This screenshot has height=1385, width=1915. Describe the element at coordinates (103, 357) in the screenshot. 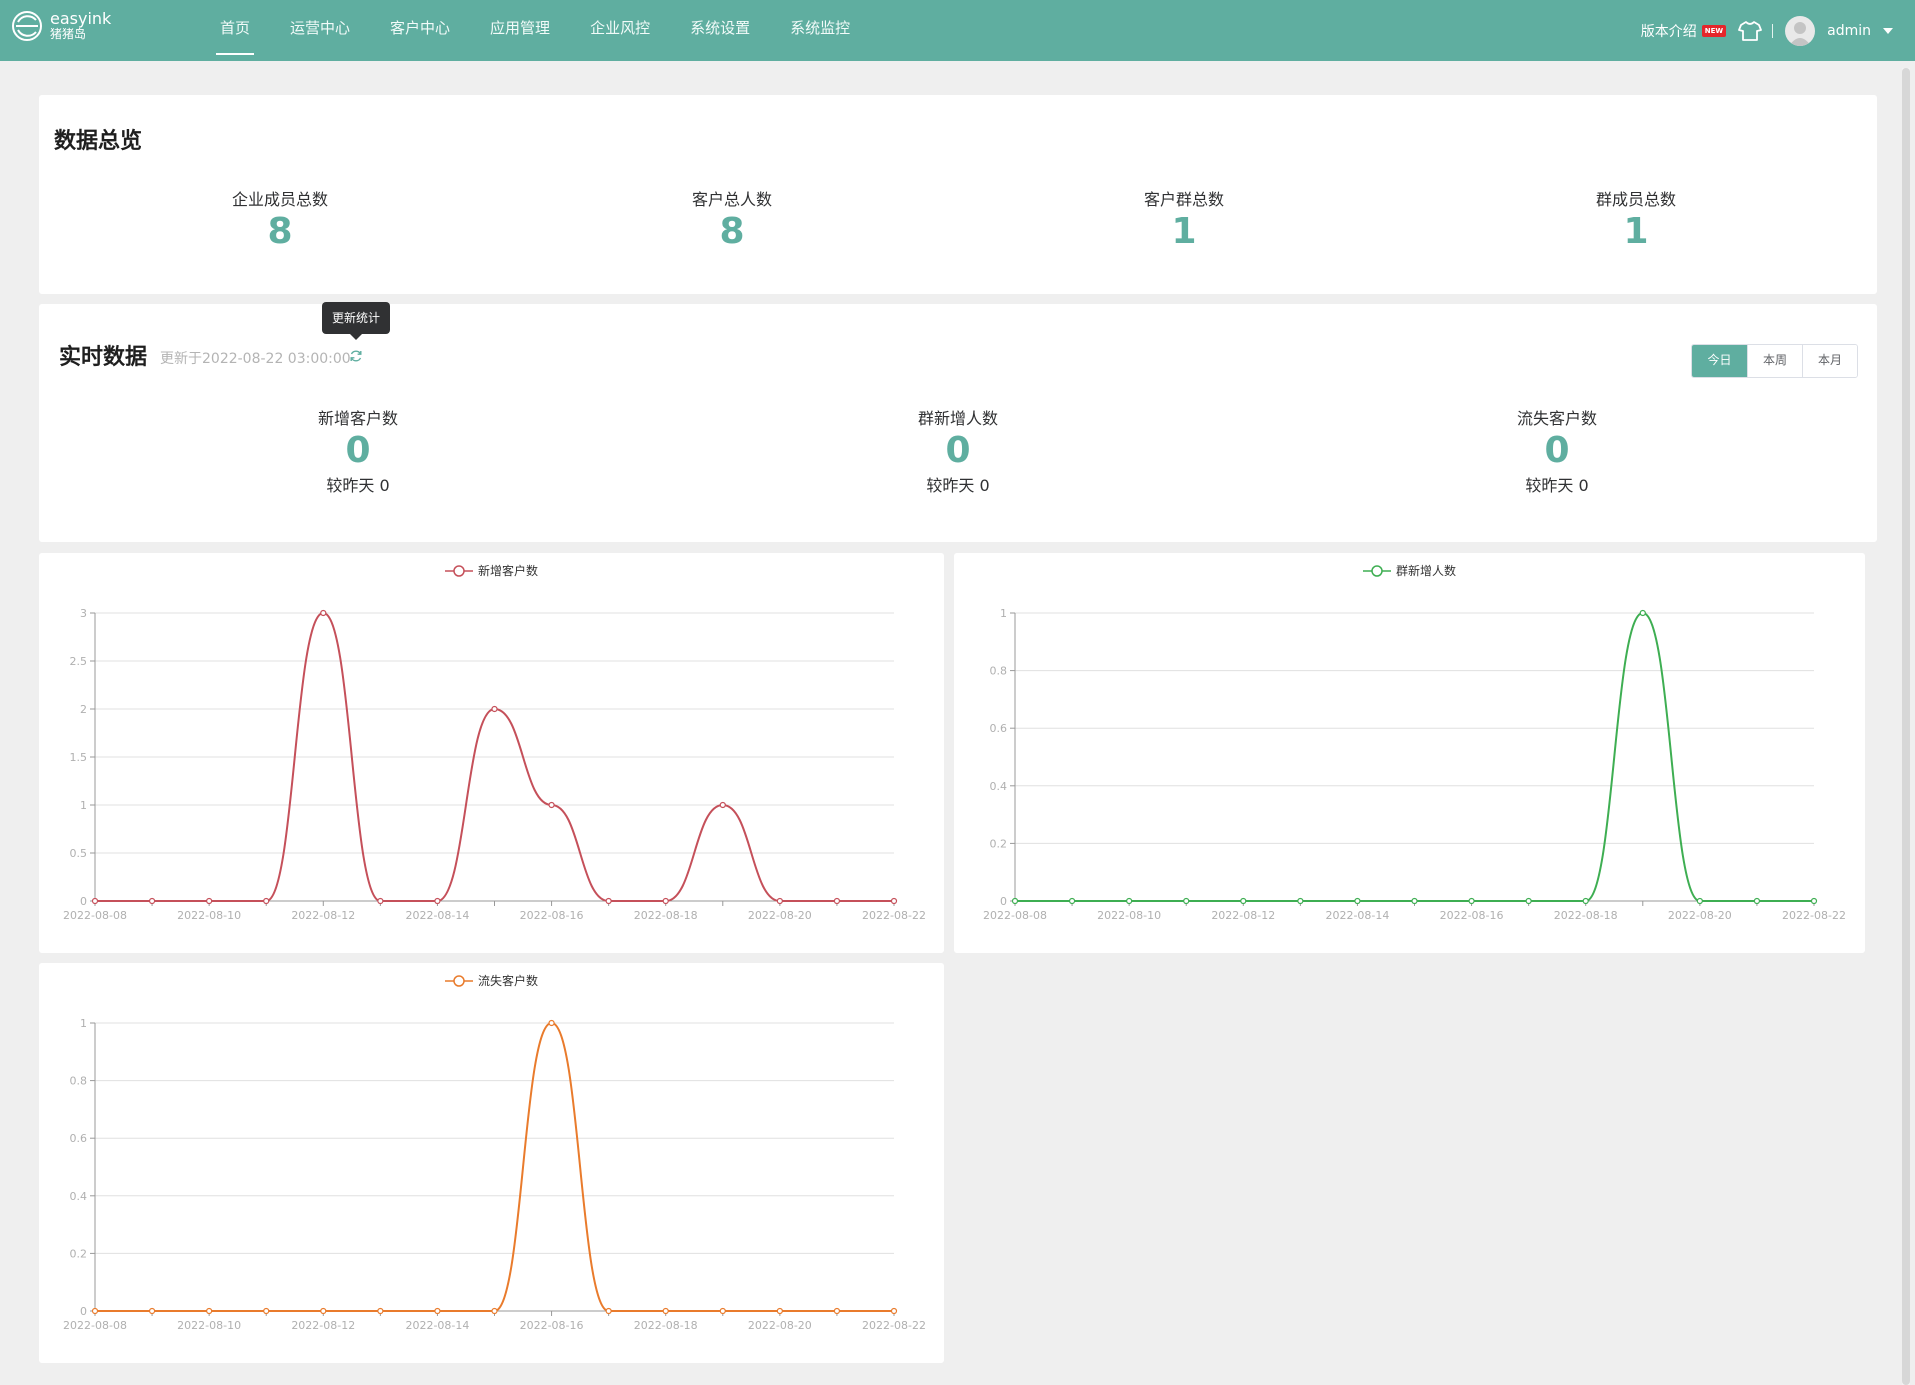

I see `realtime-title: 实时数据` at that location.